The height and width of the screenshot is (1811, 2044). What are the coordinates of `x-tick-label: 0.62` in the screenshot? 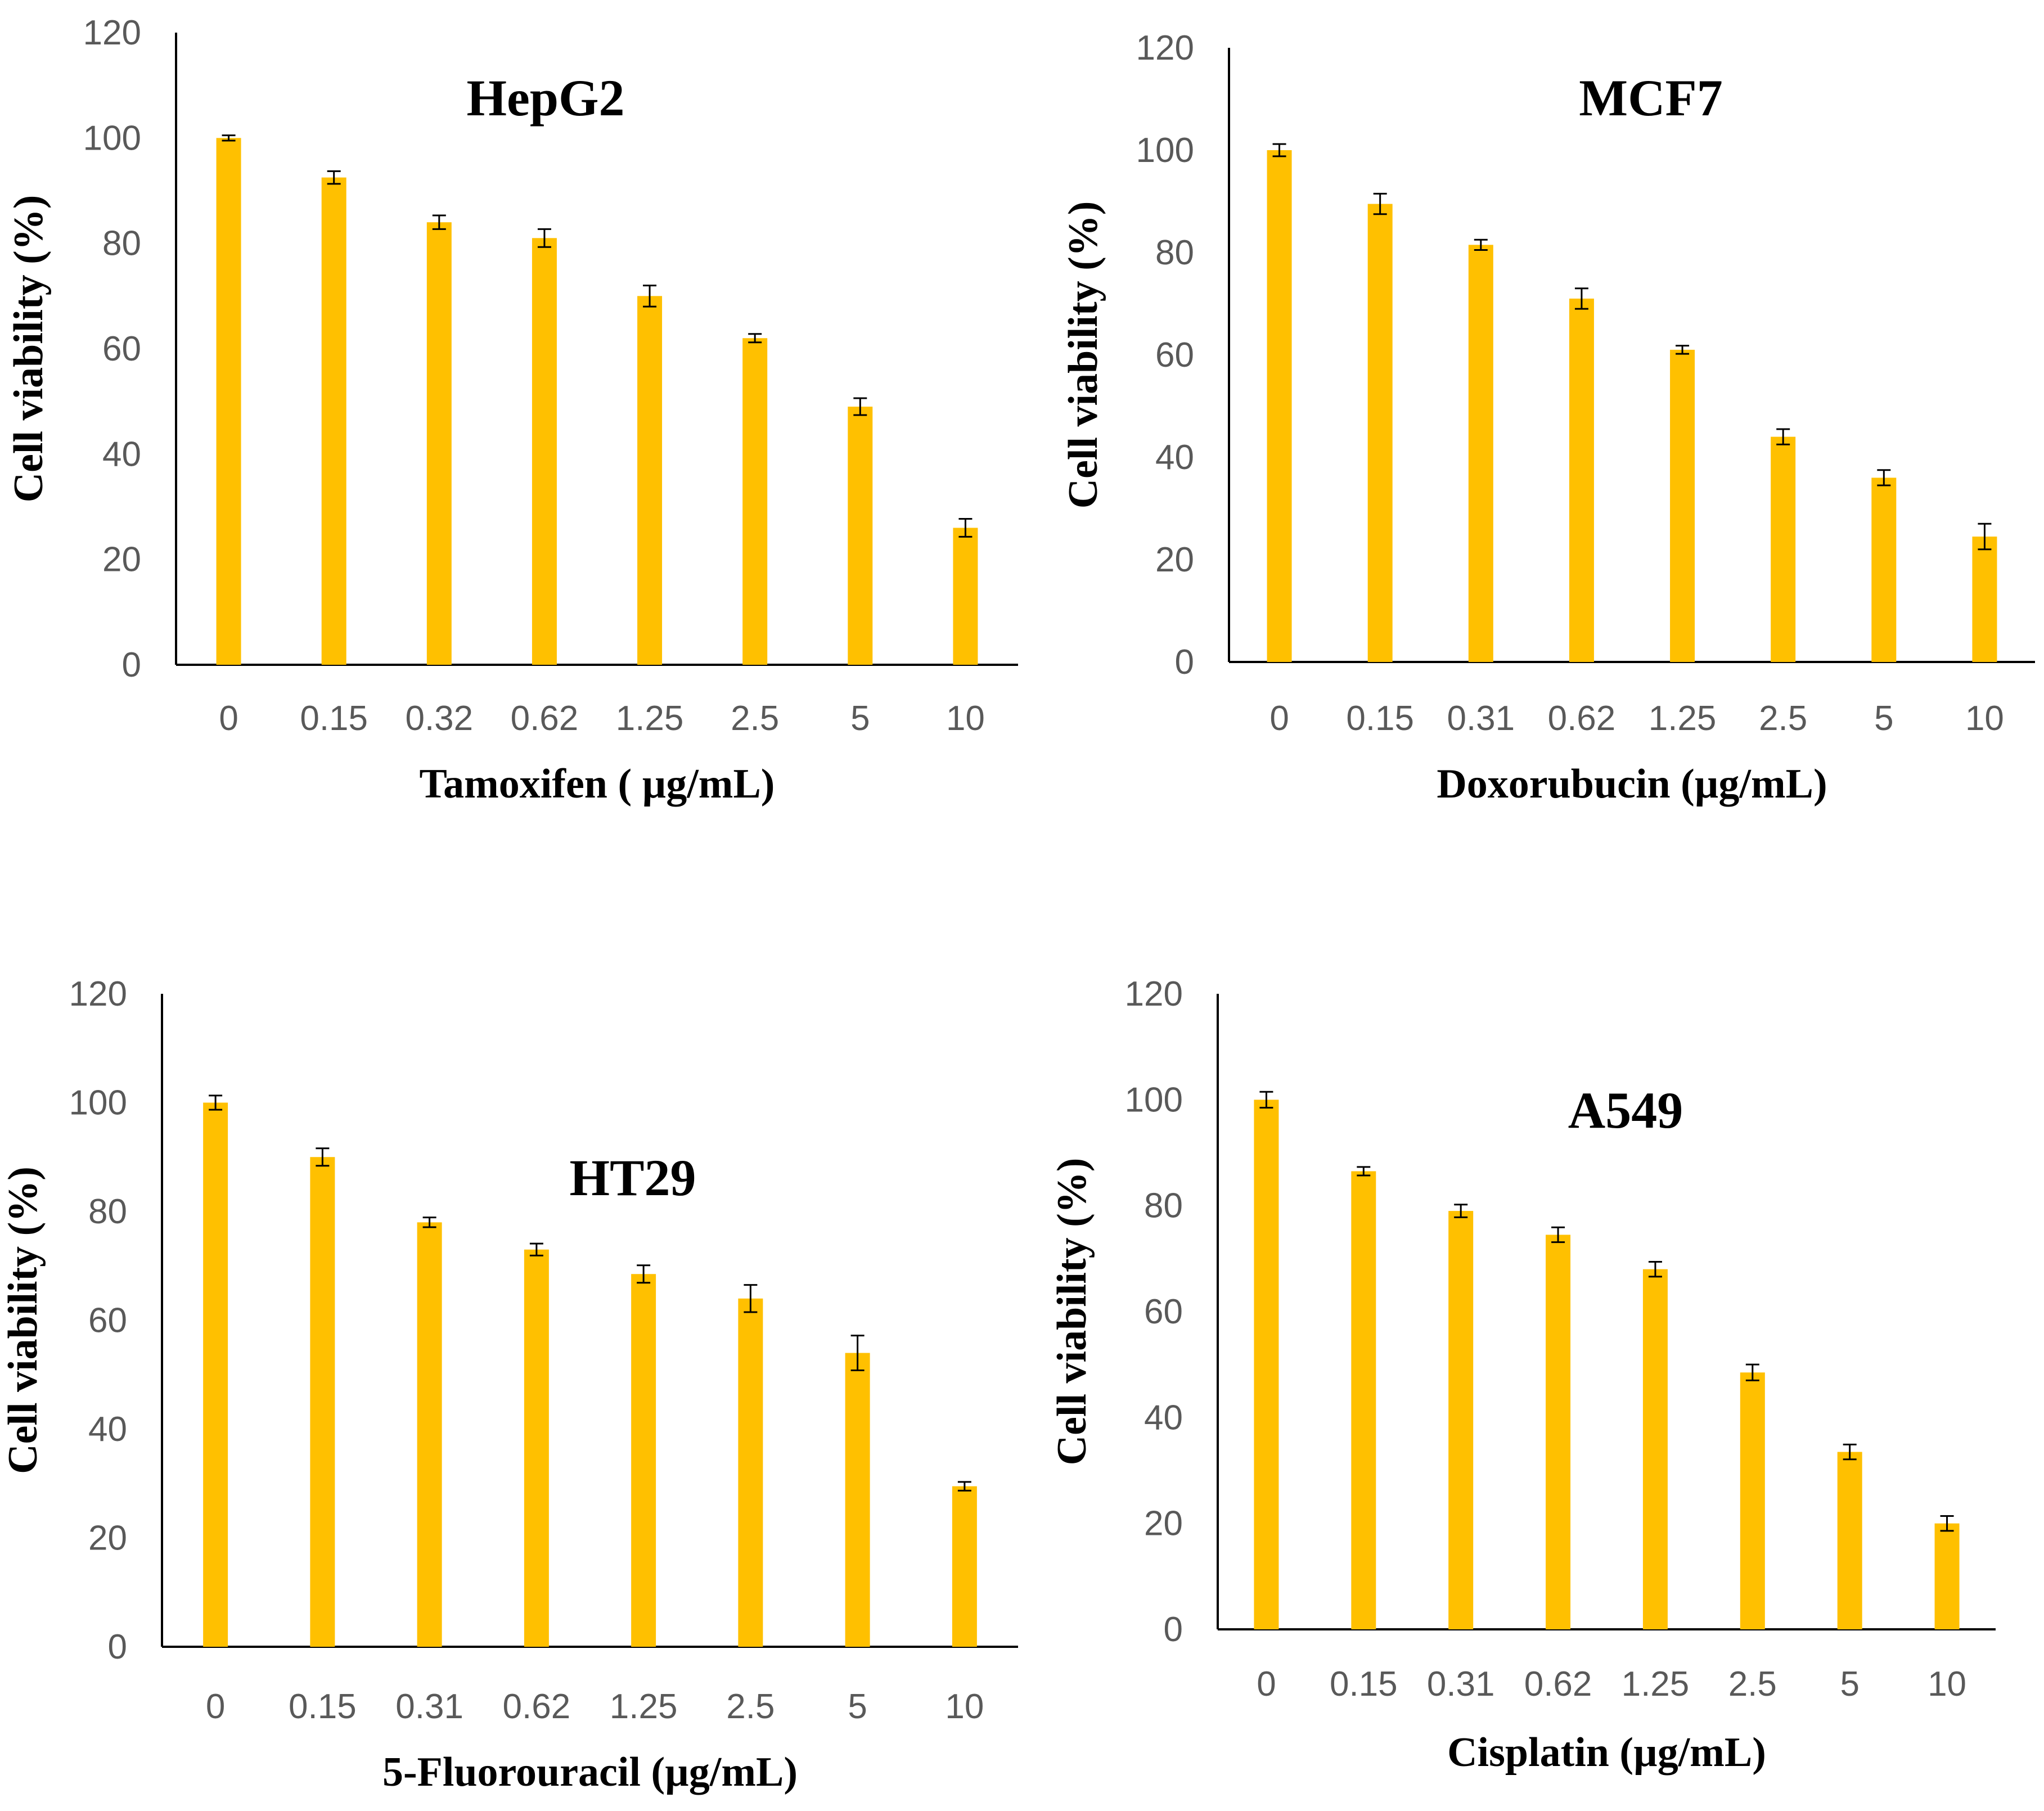 It's located at (1582, 718).